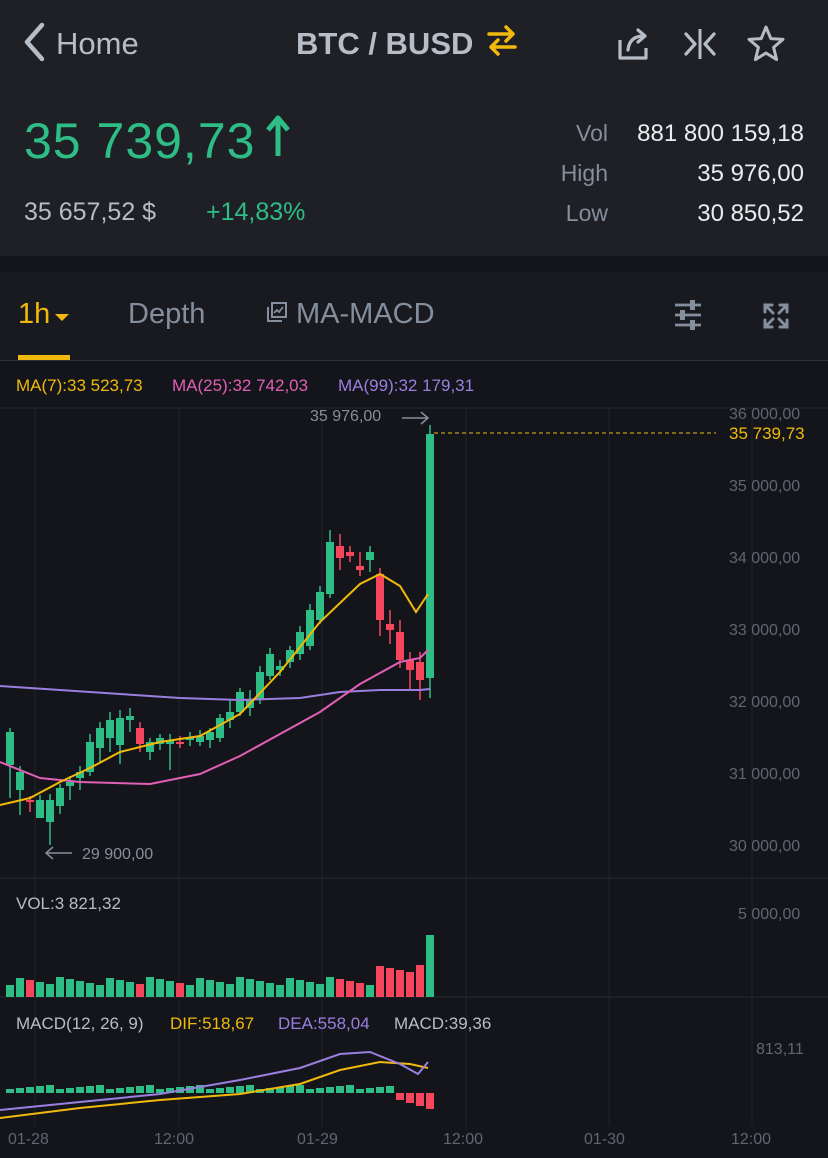 This screenshot has height=1158, width=828. What do you see at coordinates (414, 172) in the screenshot?
I see `ticker-panel` at bounding box center [414, 172].